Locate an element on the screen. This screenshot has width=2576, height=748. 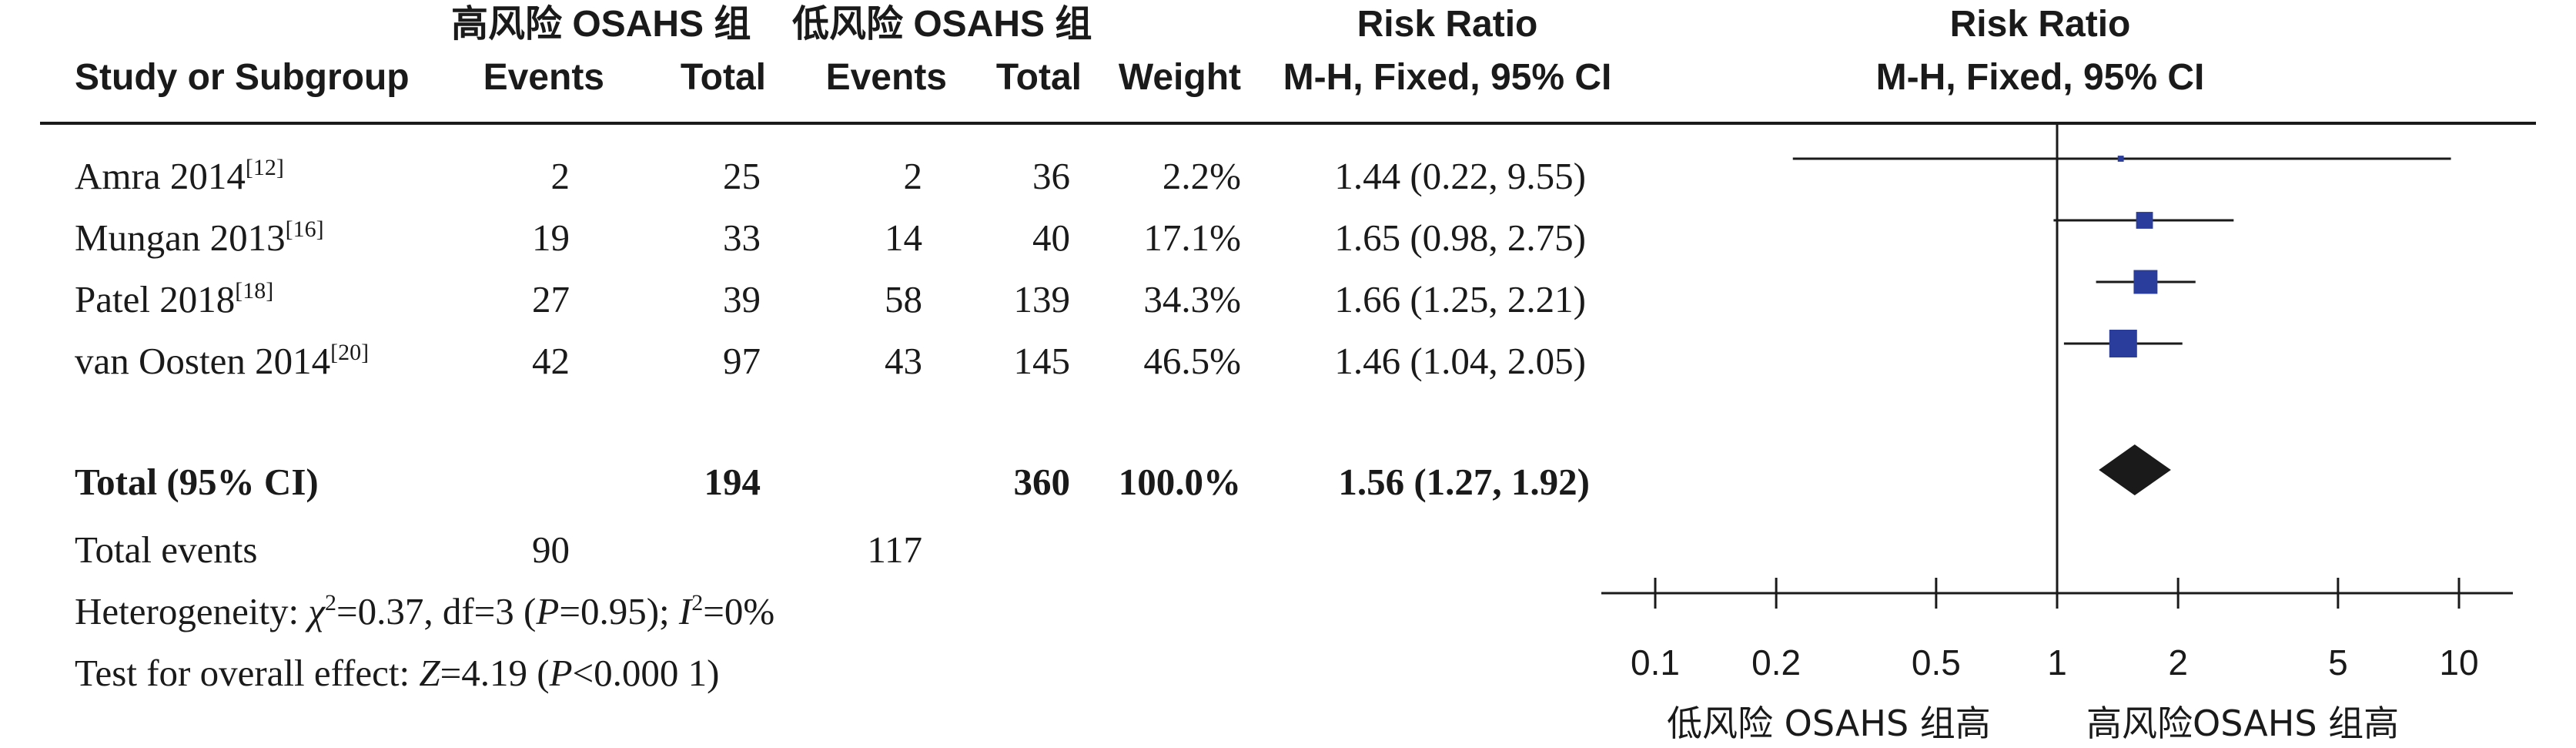
total-low: 36 is located at coordinates (1051, 176).